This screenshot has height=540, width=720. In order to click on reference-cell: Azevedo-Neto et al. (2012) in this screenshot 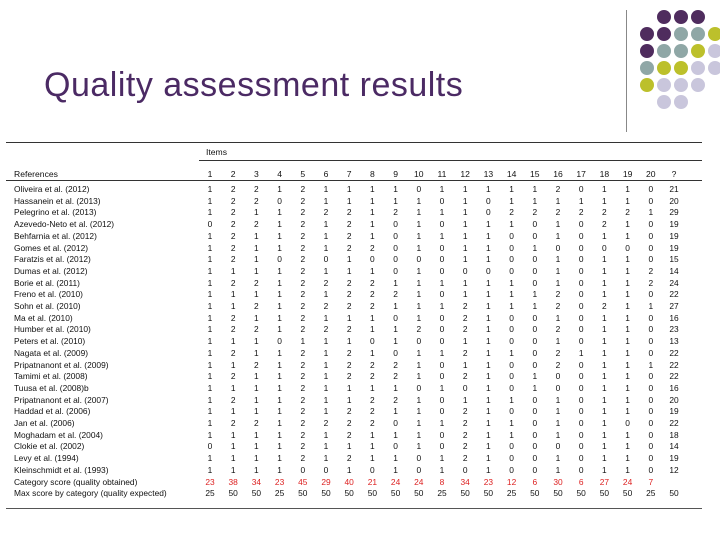, I will do `click(64, 224)`.